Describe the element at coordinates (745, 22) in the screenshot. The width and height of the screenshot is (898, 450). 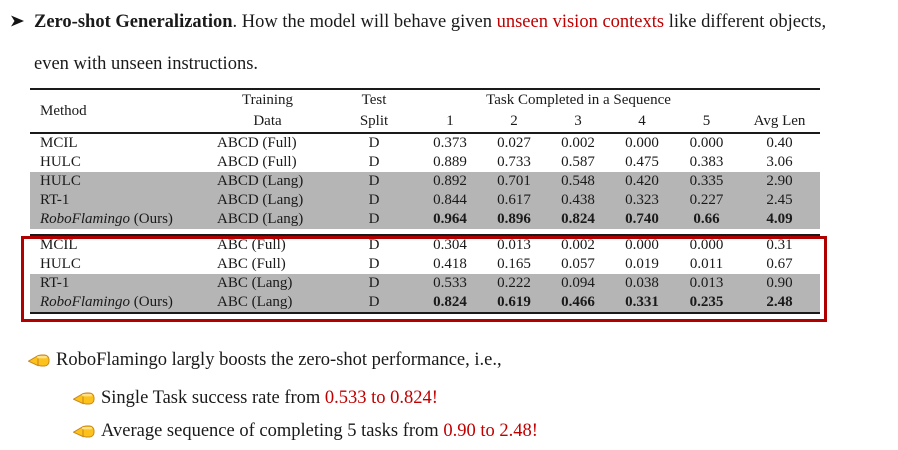
I see `title-tail: like different objects,` at that location.